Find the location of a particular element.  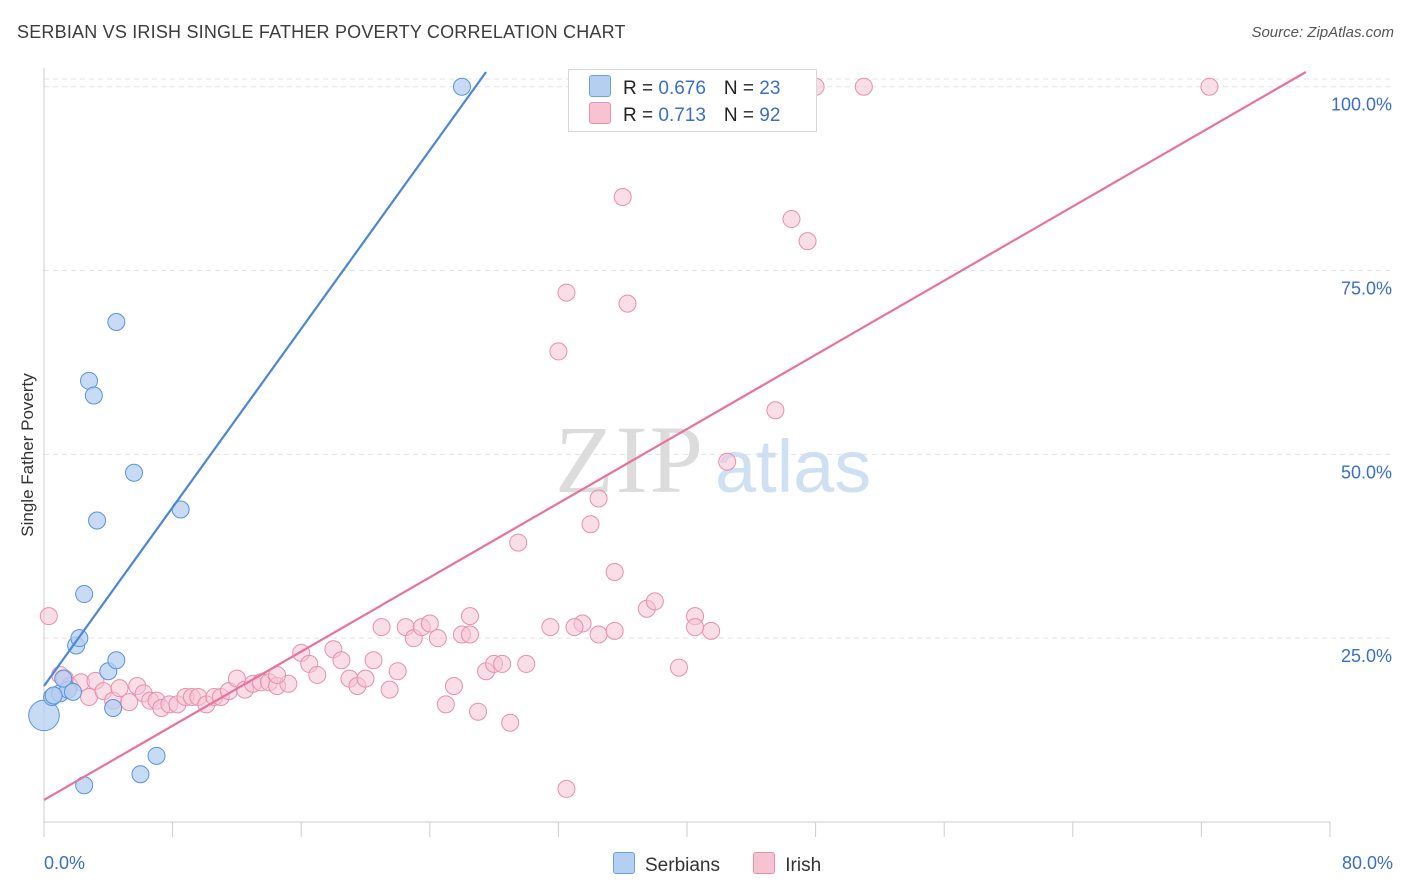

legend-r-value: 0.713 is located at coordinates (682, 115).